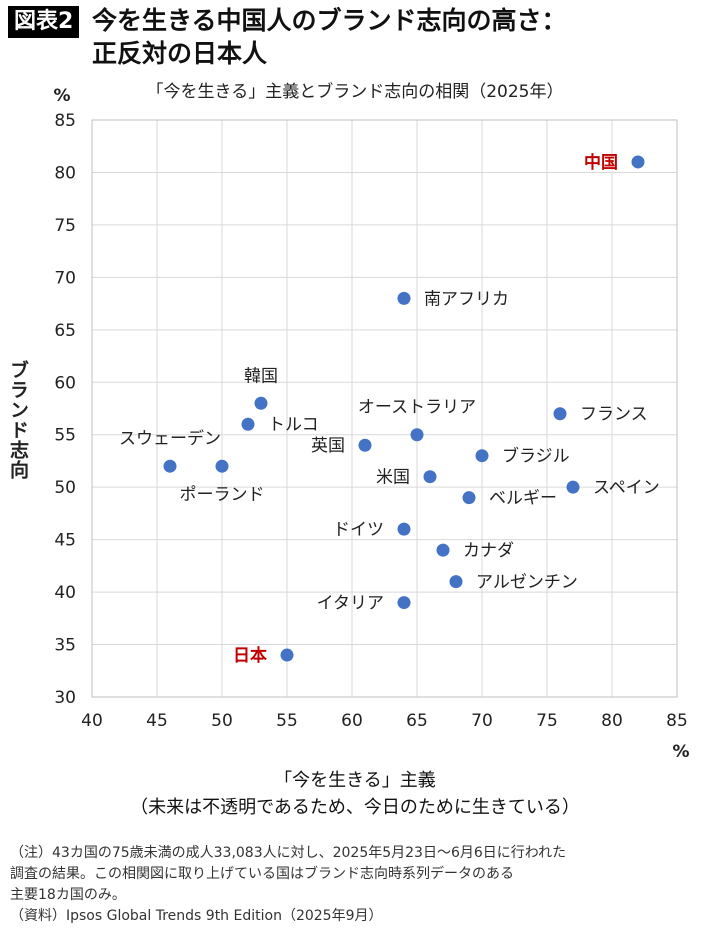  I want to click on y-tick-label: 85, so click(65, 121).